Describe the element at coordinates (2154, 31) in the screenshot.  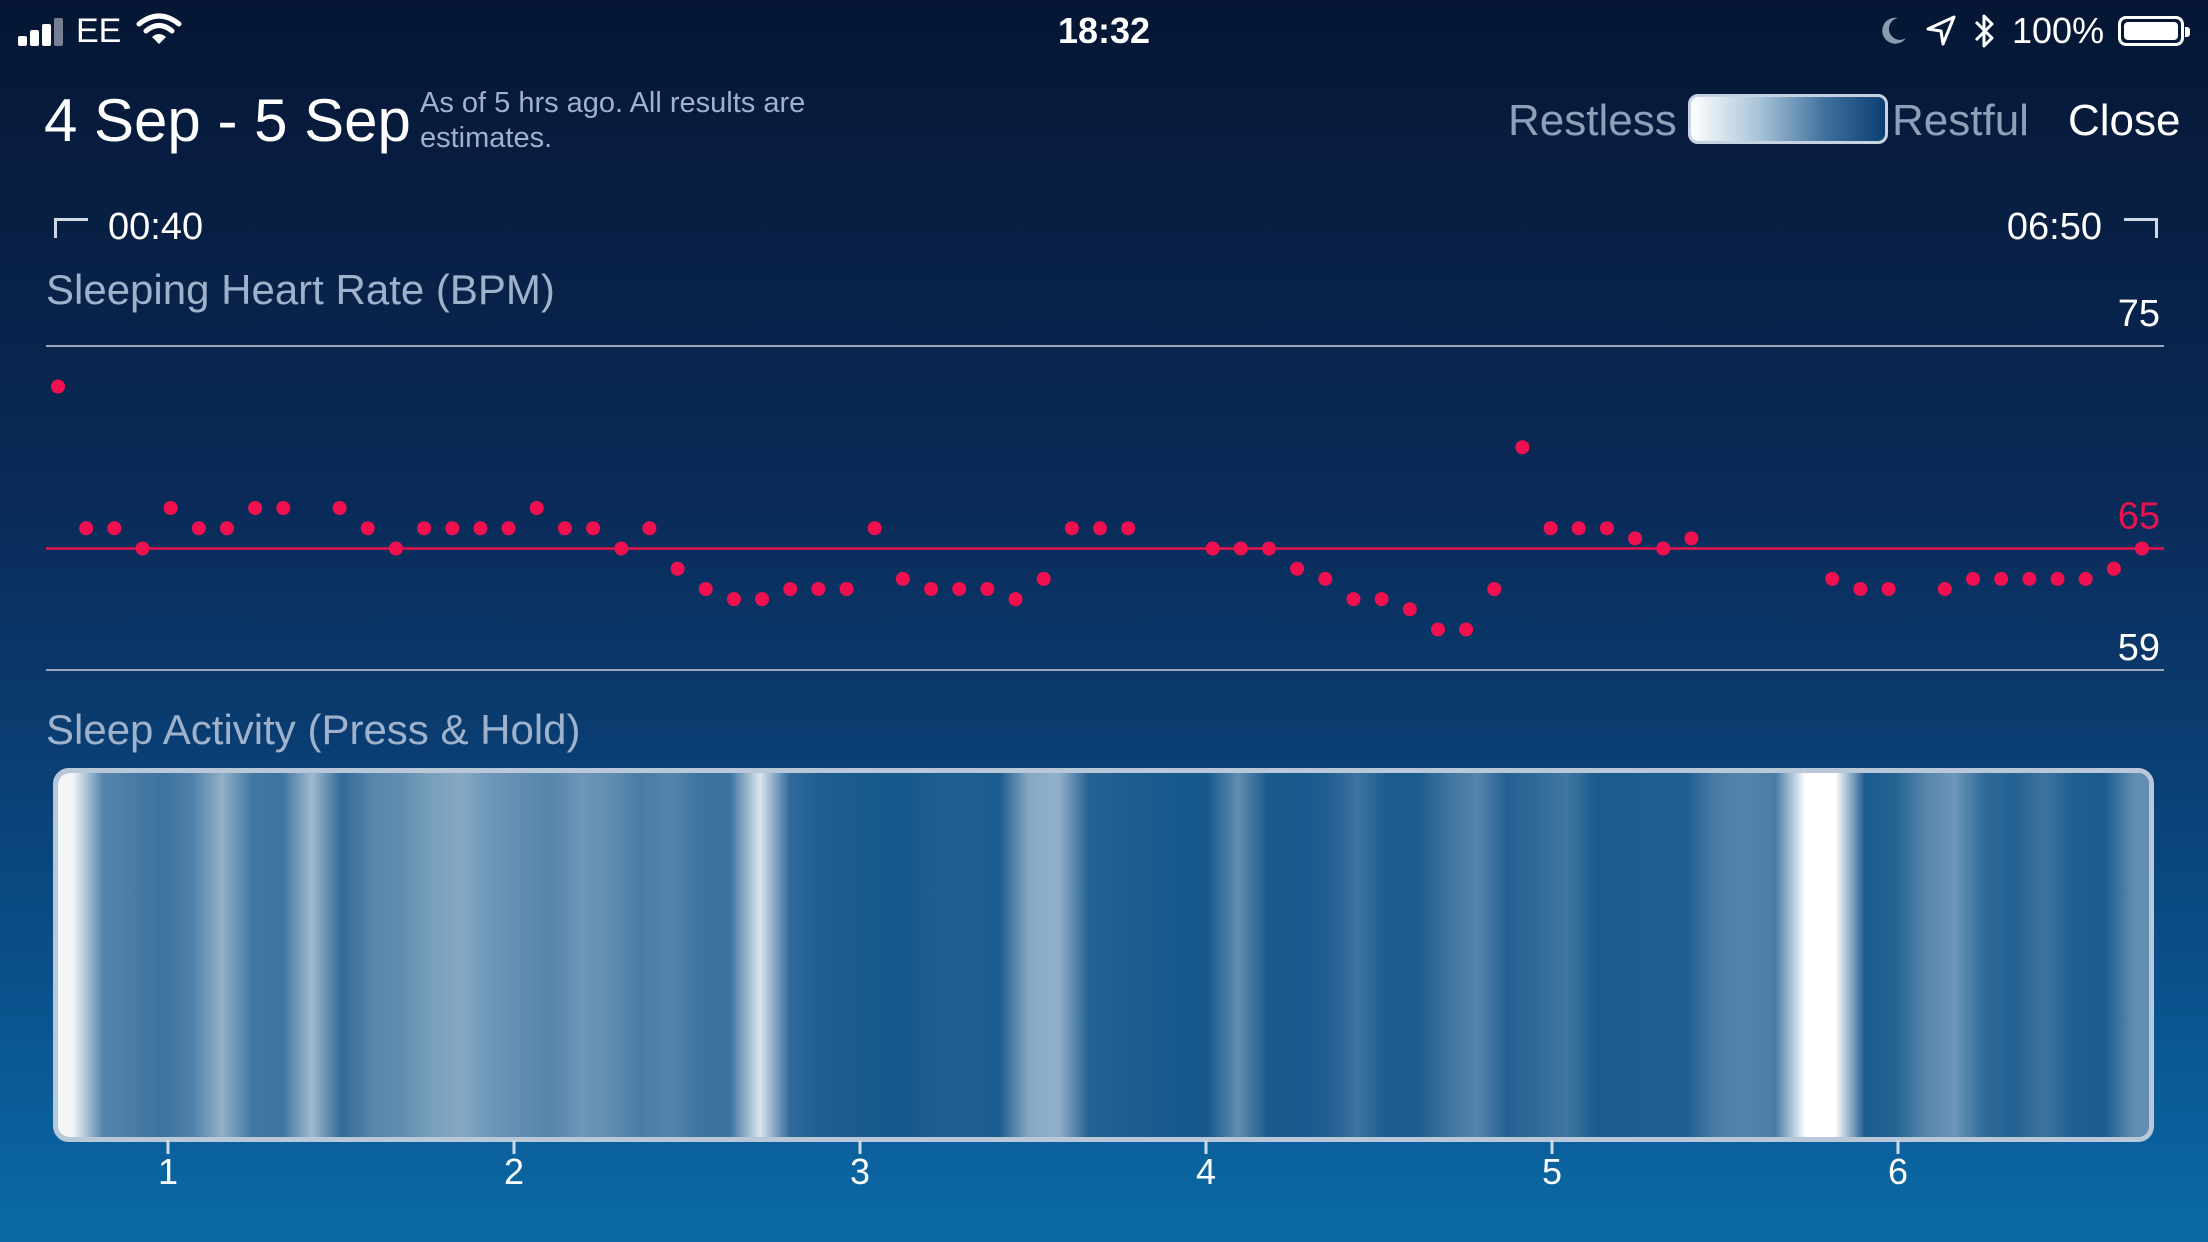
I see `battery-icon` at that location.